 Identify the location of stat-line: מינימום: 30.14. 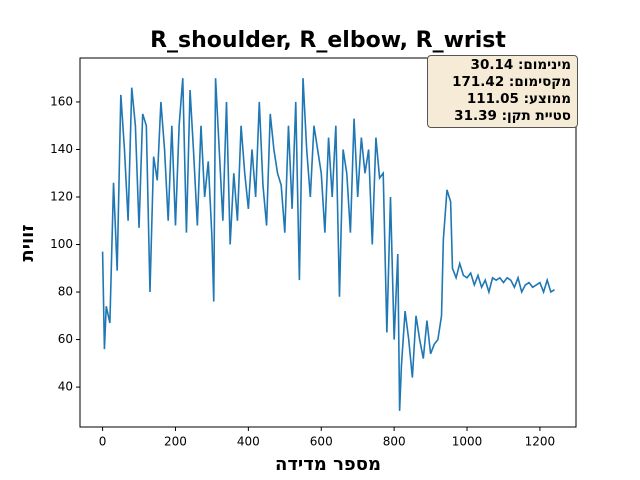
(520, 65).